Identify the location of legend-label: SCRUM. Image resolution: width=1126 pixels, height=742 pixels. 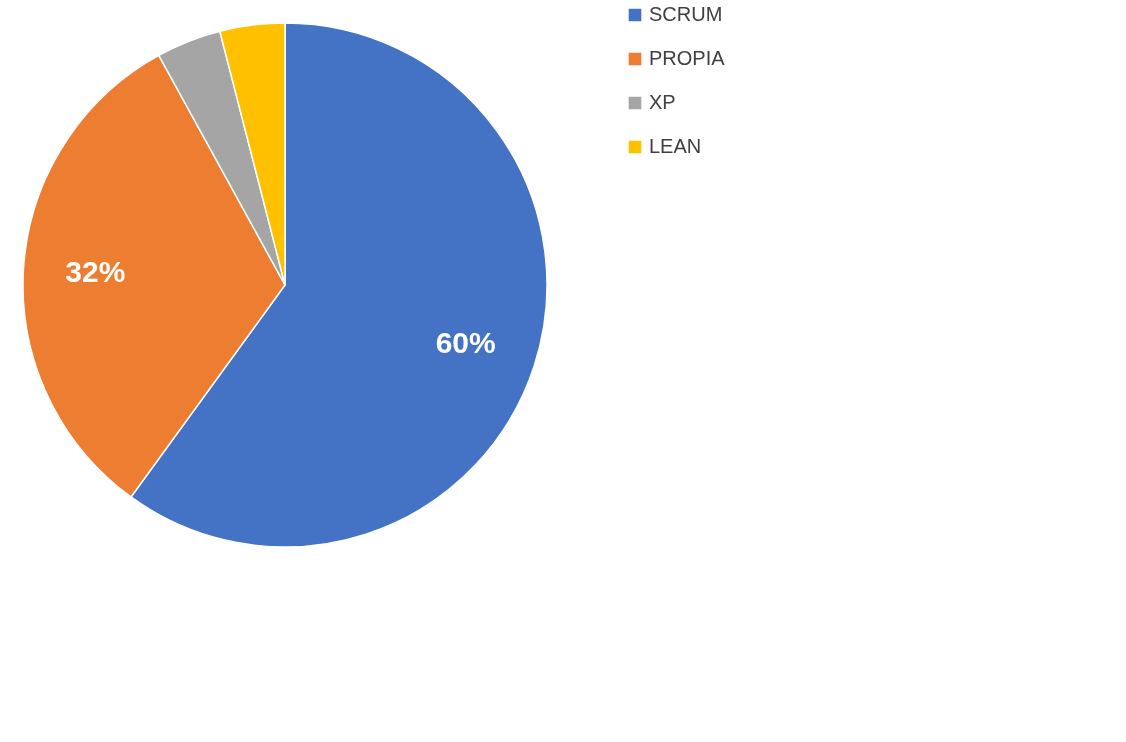
(686, 14).